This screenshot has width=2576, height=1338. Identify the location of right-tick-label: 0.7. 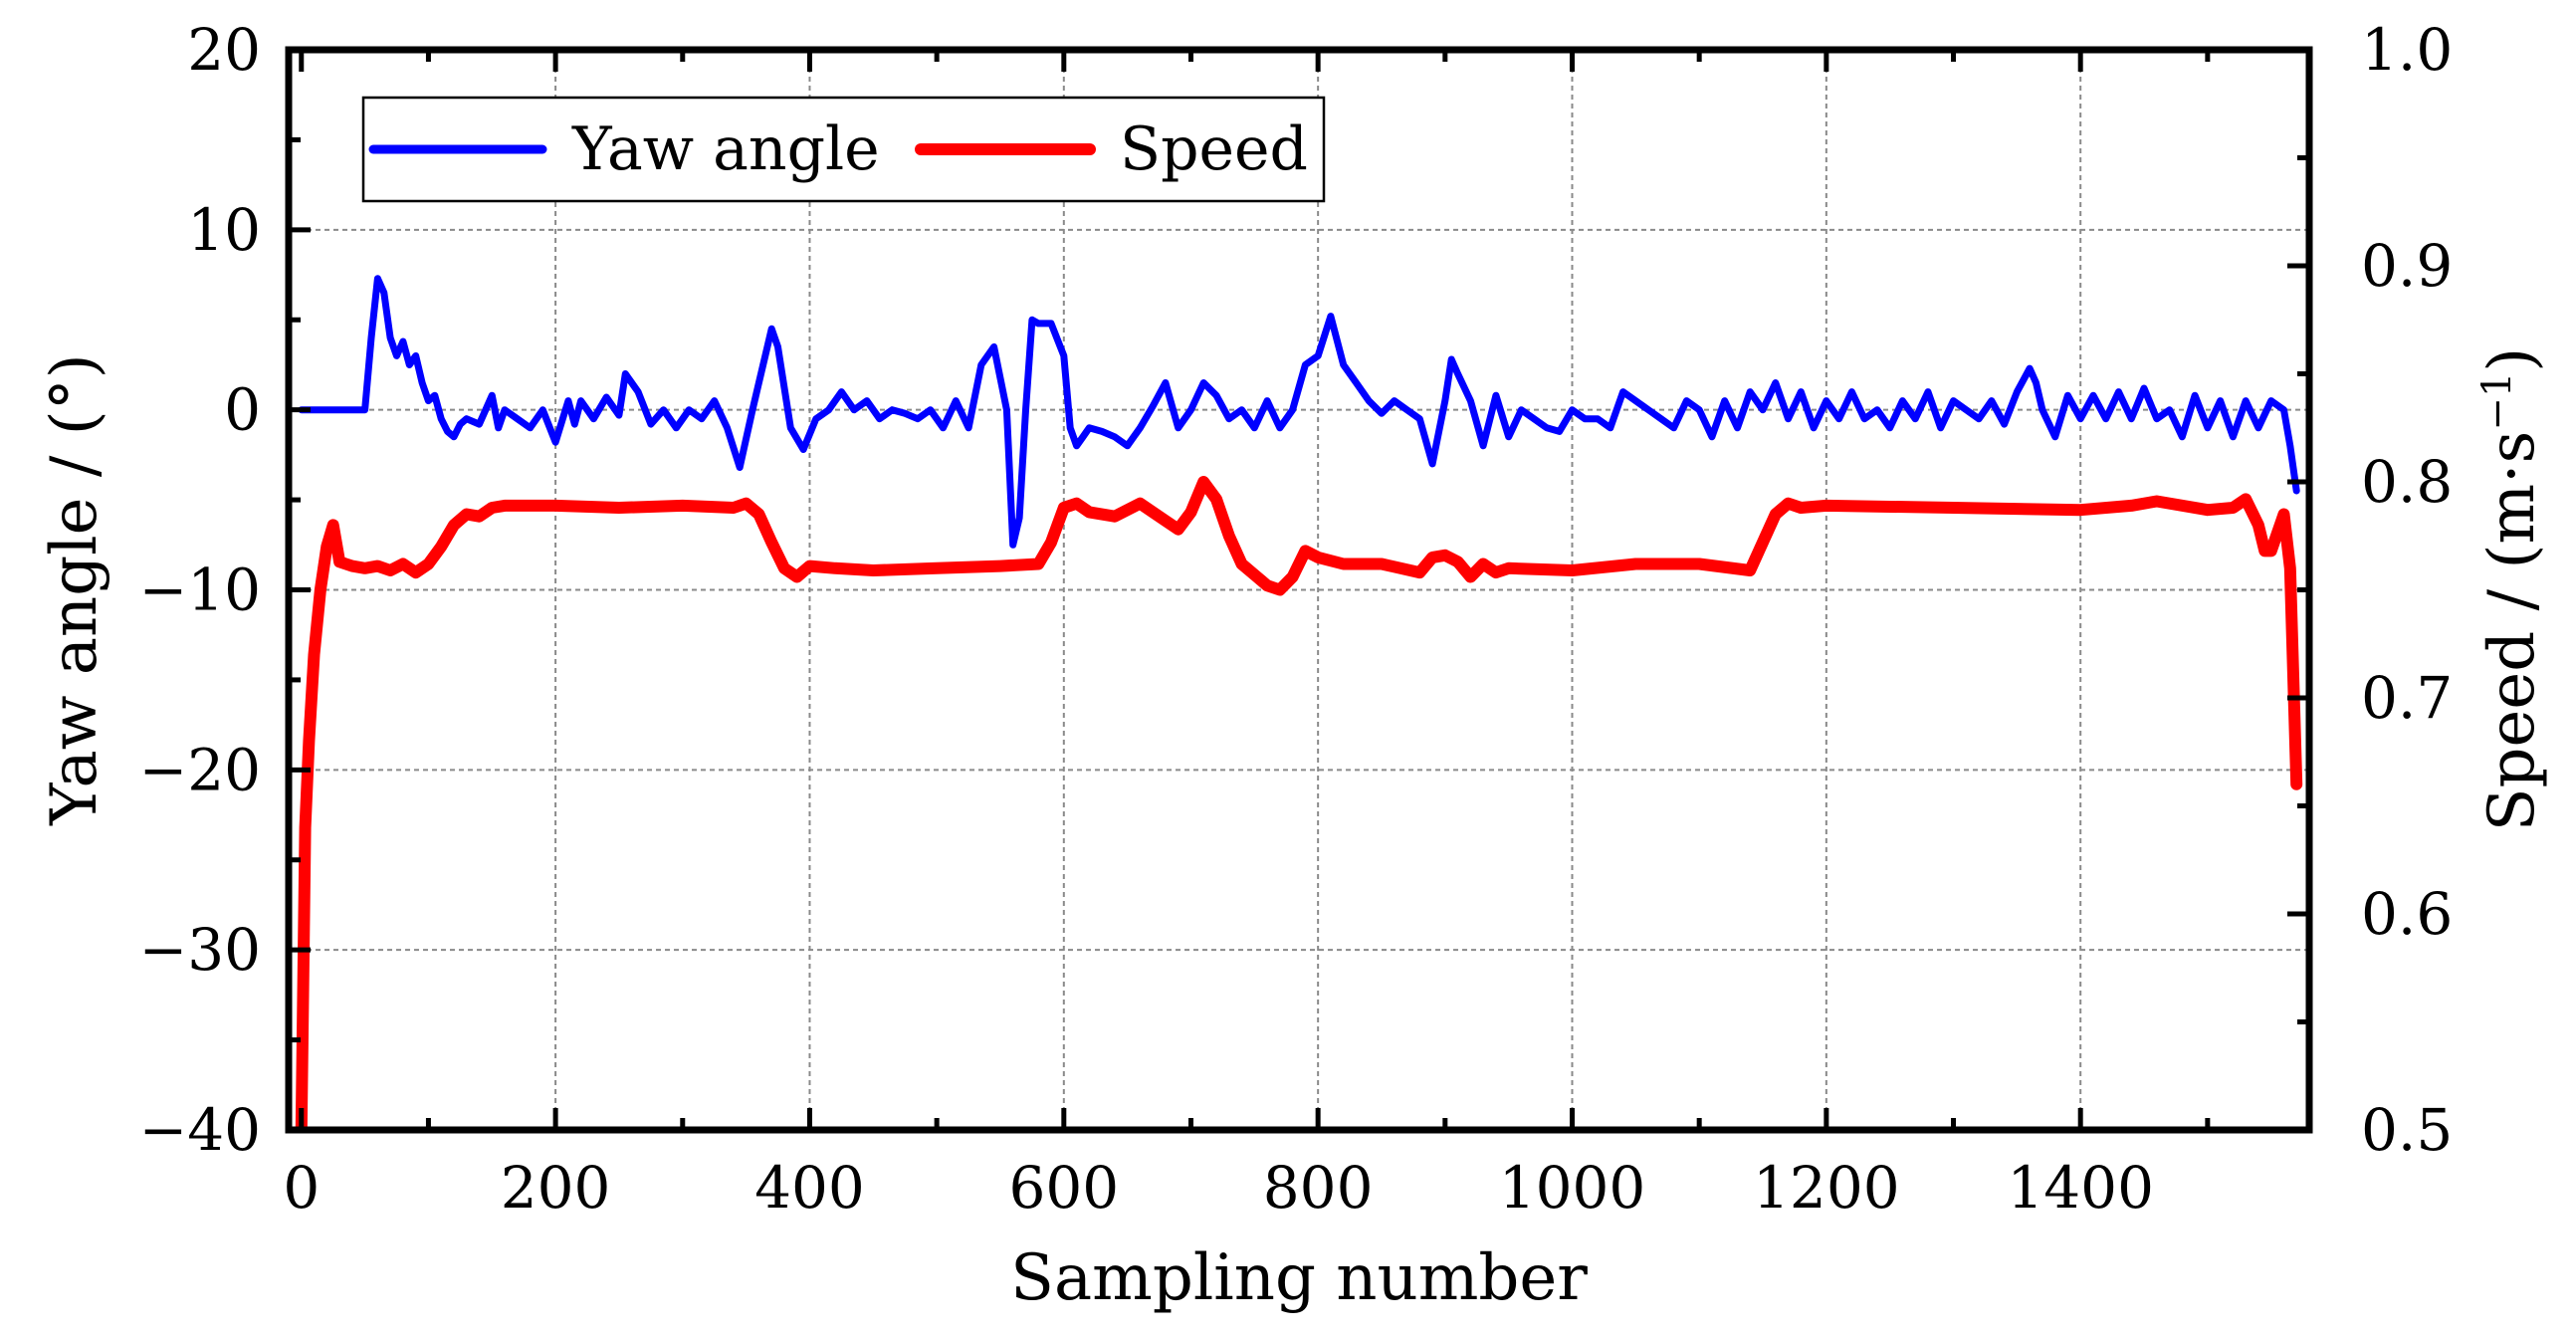
(2407, 698).